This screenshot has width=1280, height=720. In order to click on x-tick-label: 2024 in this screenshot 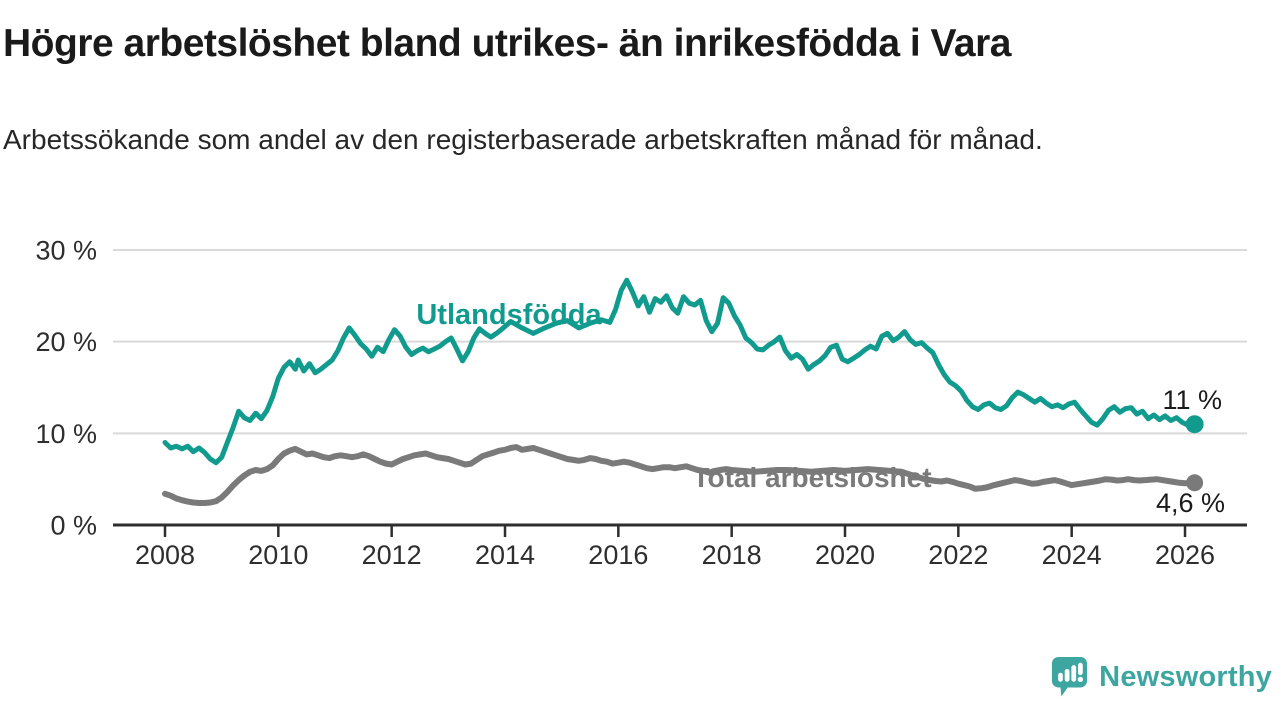, I will do `click(1072, 555)`.